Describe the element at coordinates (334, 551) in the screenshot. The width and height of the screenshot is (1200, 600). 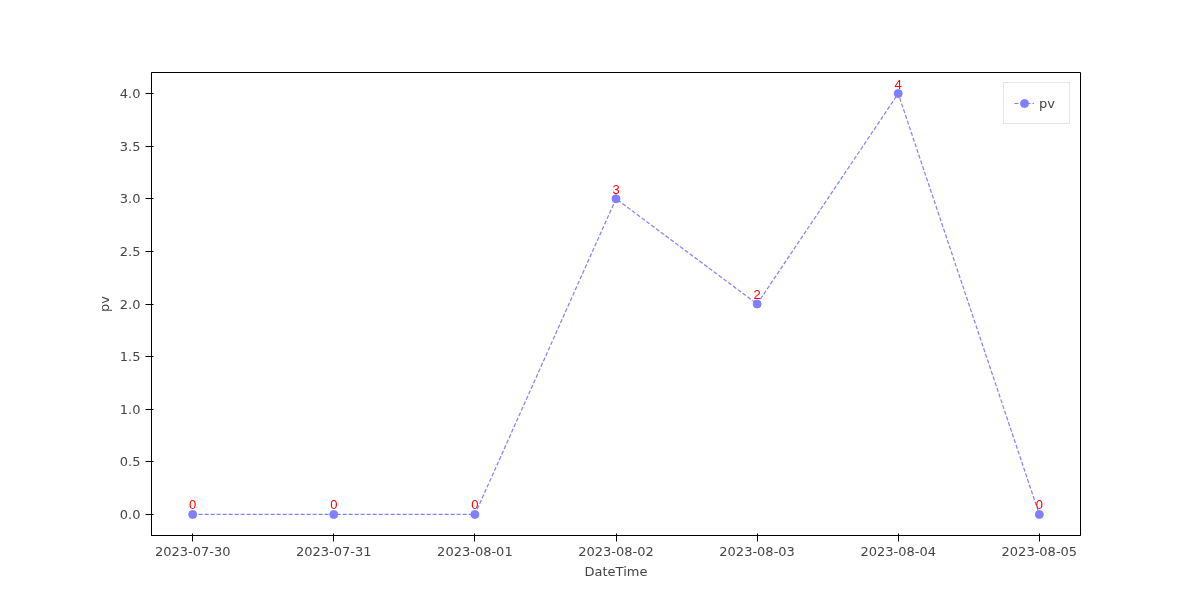
I see `x-tick-label: 2023-07-31` at that location.